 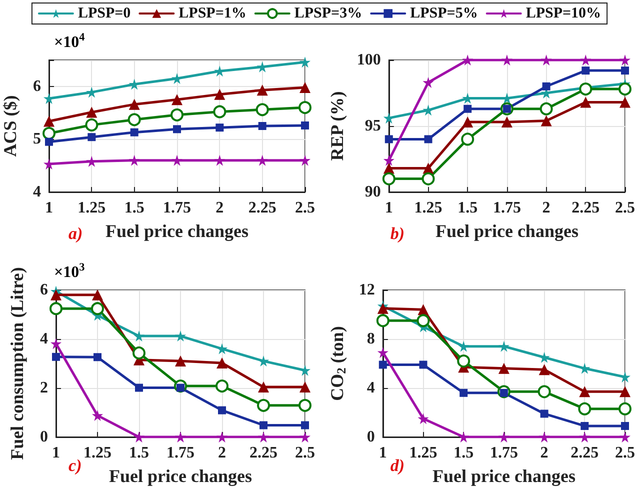 I want to click on y-tick-label: 5, so click(x=37, y=139).